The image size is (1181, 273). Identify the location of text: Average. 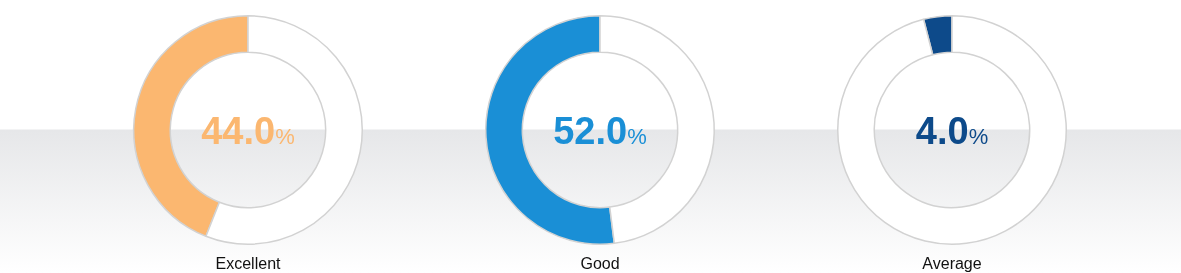
(952, 264).